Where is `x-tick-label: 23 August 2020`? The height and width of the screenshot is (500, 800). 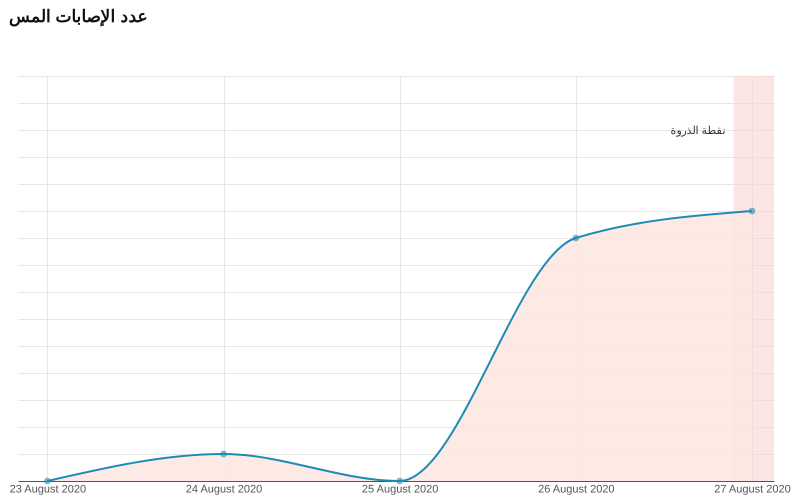 x-tick-label: 23 August 2020 is located at coordinates (48, 490).